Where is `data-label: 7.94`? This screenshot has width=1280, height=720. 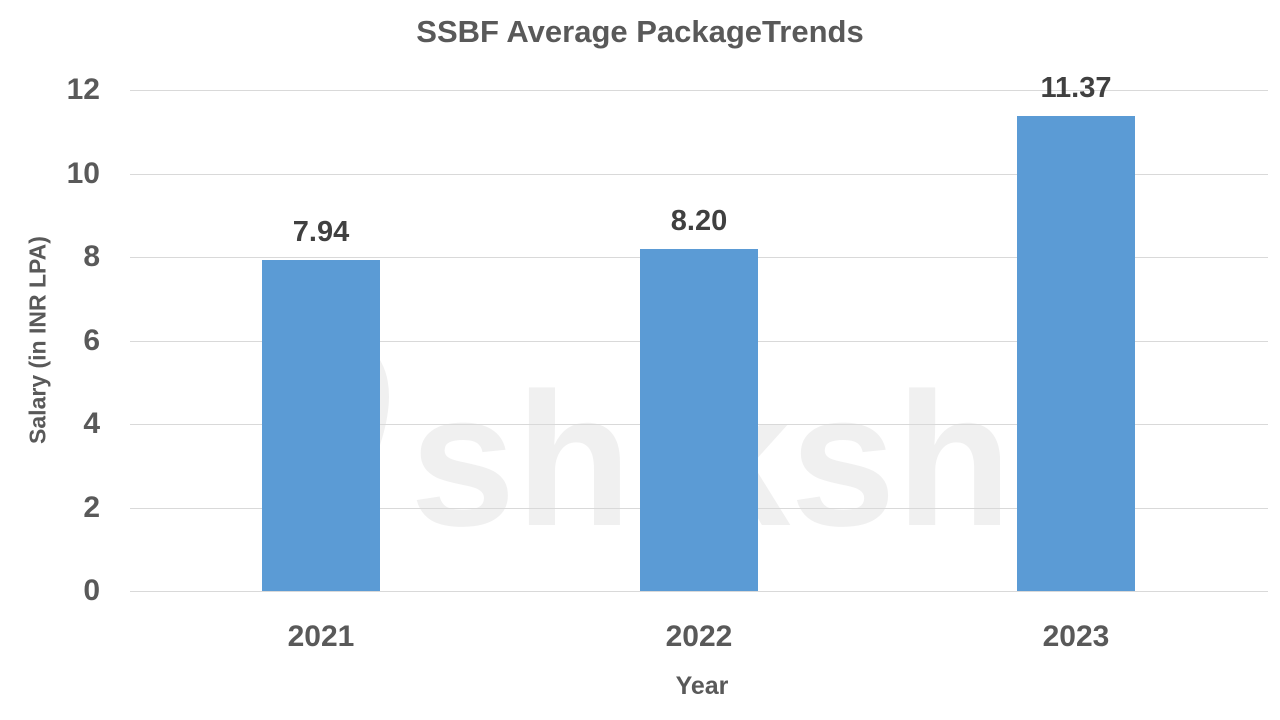 data-label: 7.94 is located at coordinates (321, 231).